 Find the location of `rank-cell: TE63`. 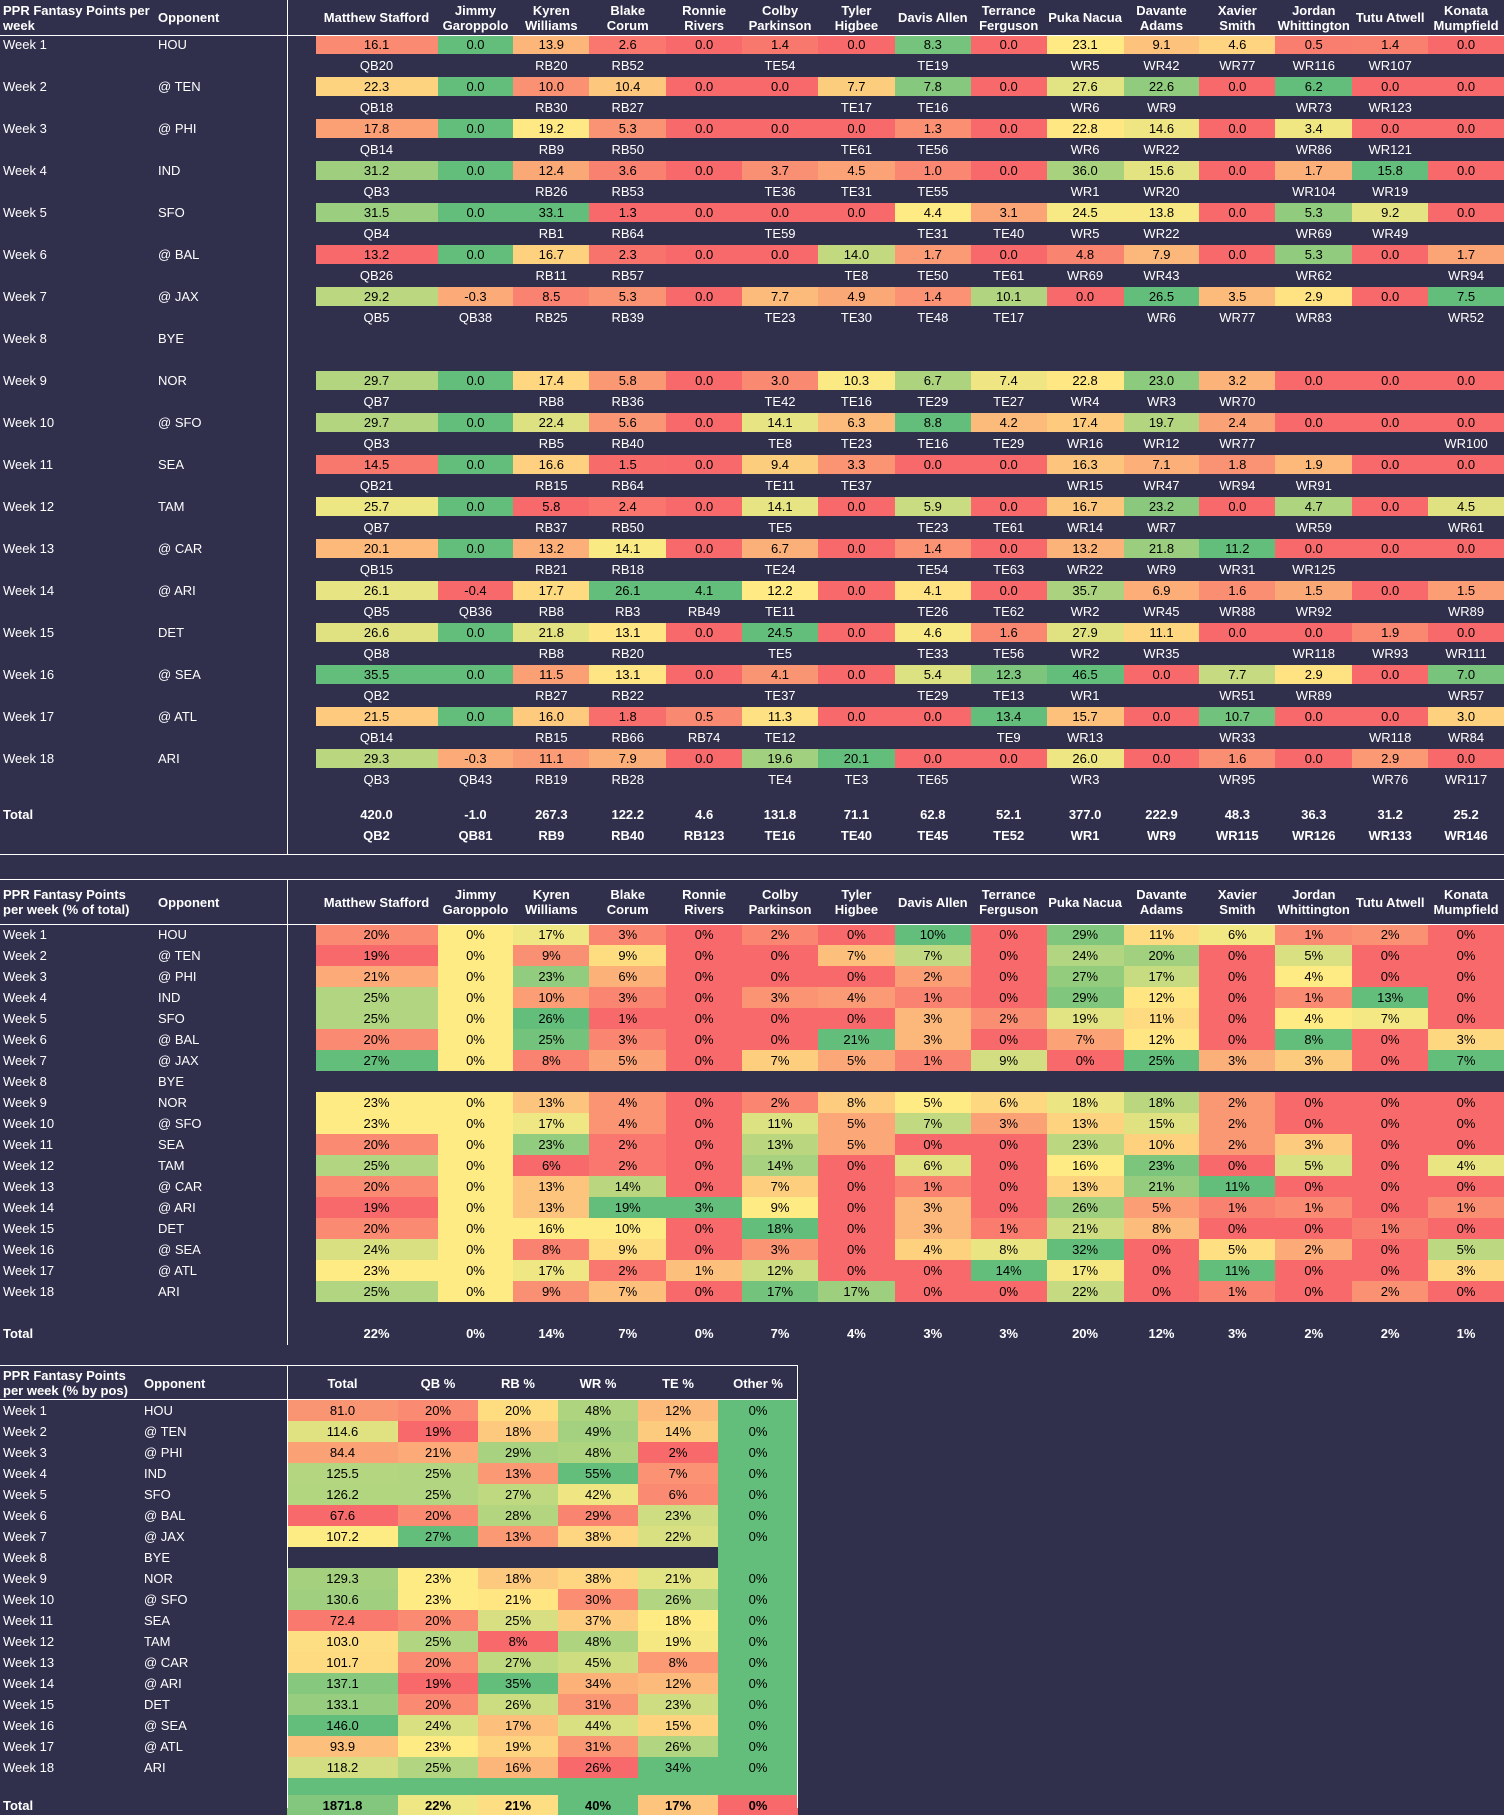

rank-cell: TE63 is located at coordinates (1009, 569).